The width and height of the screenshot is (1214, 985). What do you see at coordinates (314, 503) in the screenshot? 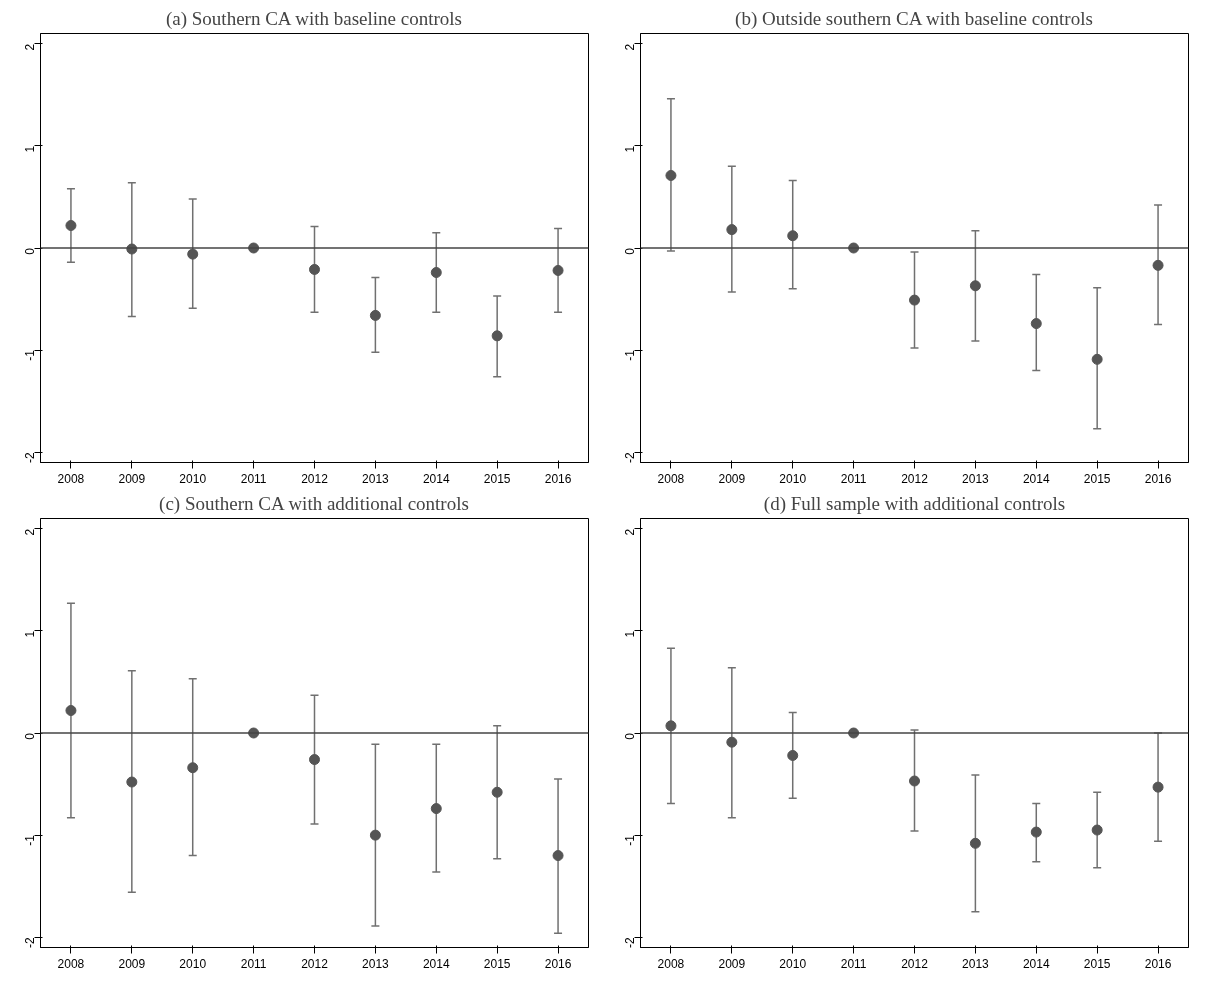
I see `chart-title: (c) Southern CA with additional controls` at bounding box center [314, 503].